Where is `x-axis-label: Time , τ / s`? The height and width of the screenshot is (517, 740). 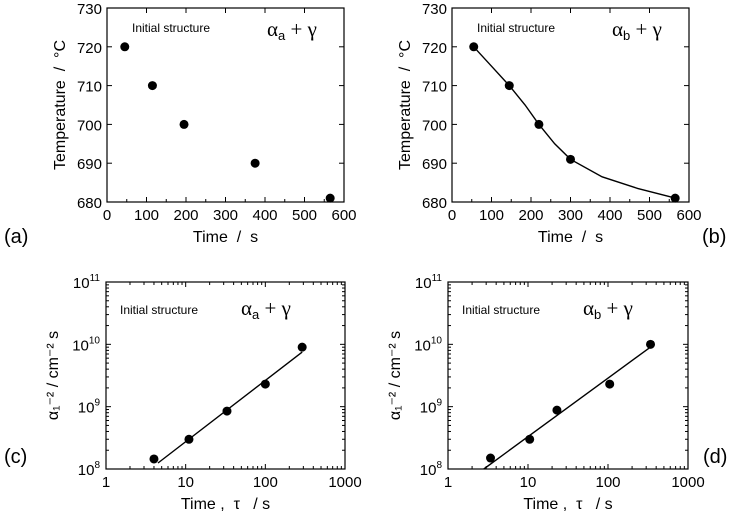 x-axis-label: Time , τ / s is located at coordinates (225, 504).